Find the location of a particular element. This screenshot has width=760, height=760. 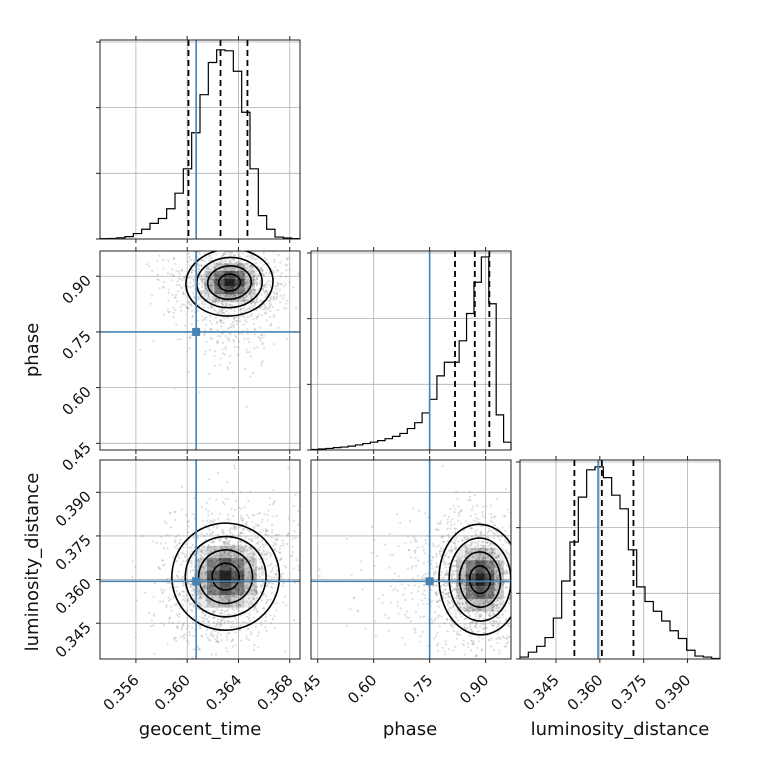

panel-frame-r0-c0 is located at coordinates (200, 139).